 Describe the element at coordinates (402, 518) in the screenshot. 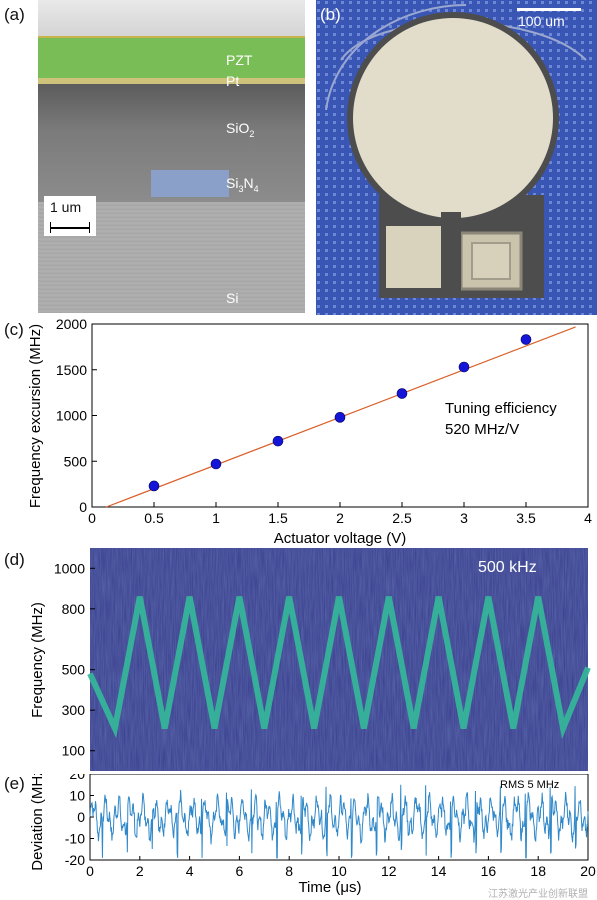

I see `chart-c-xtick-label: 2.5` at that location.